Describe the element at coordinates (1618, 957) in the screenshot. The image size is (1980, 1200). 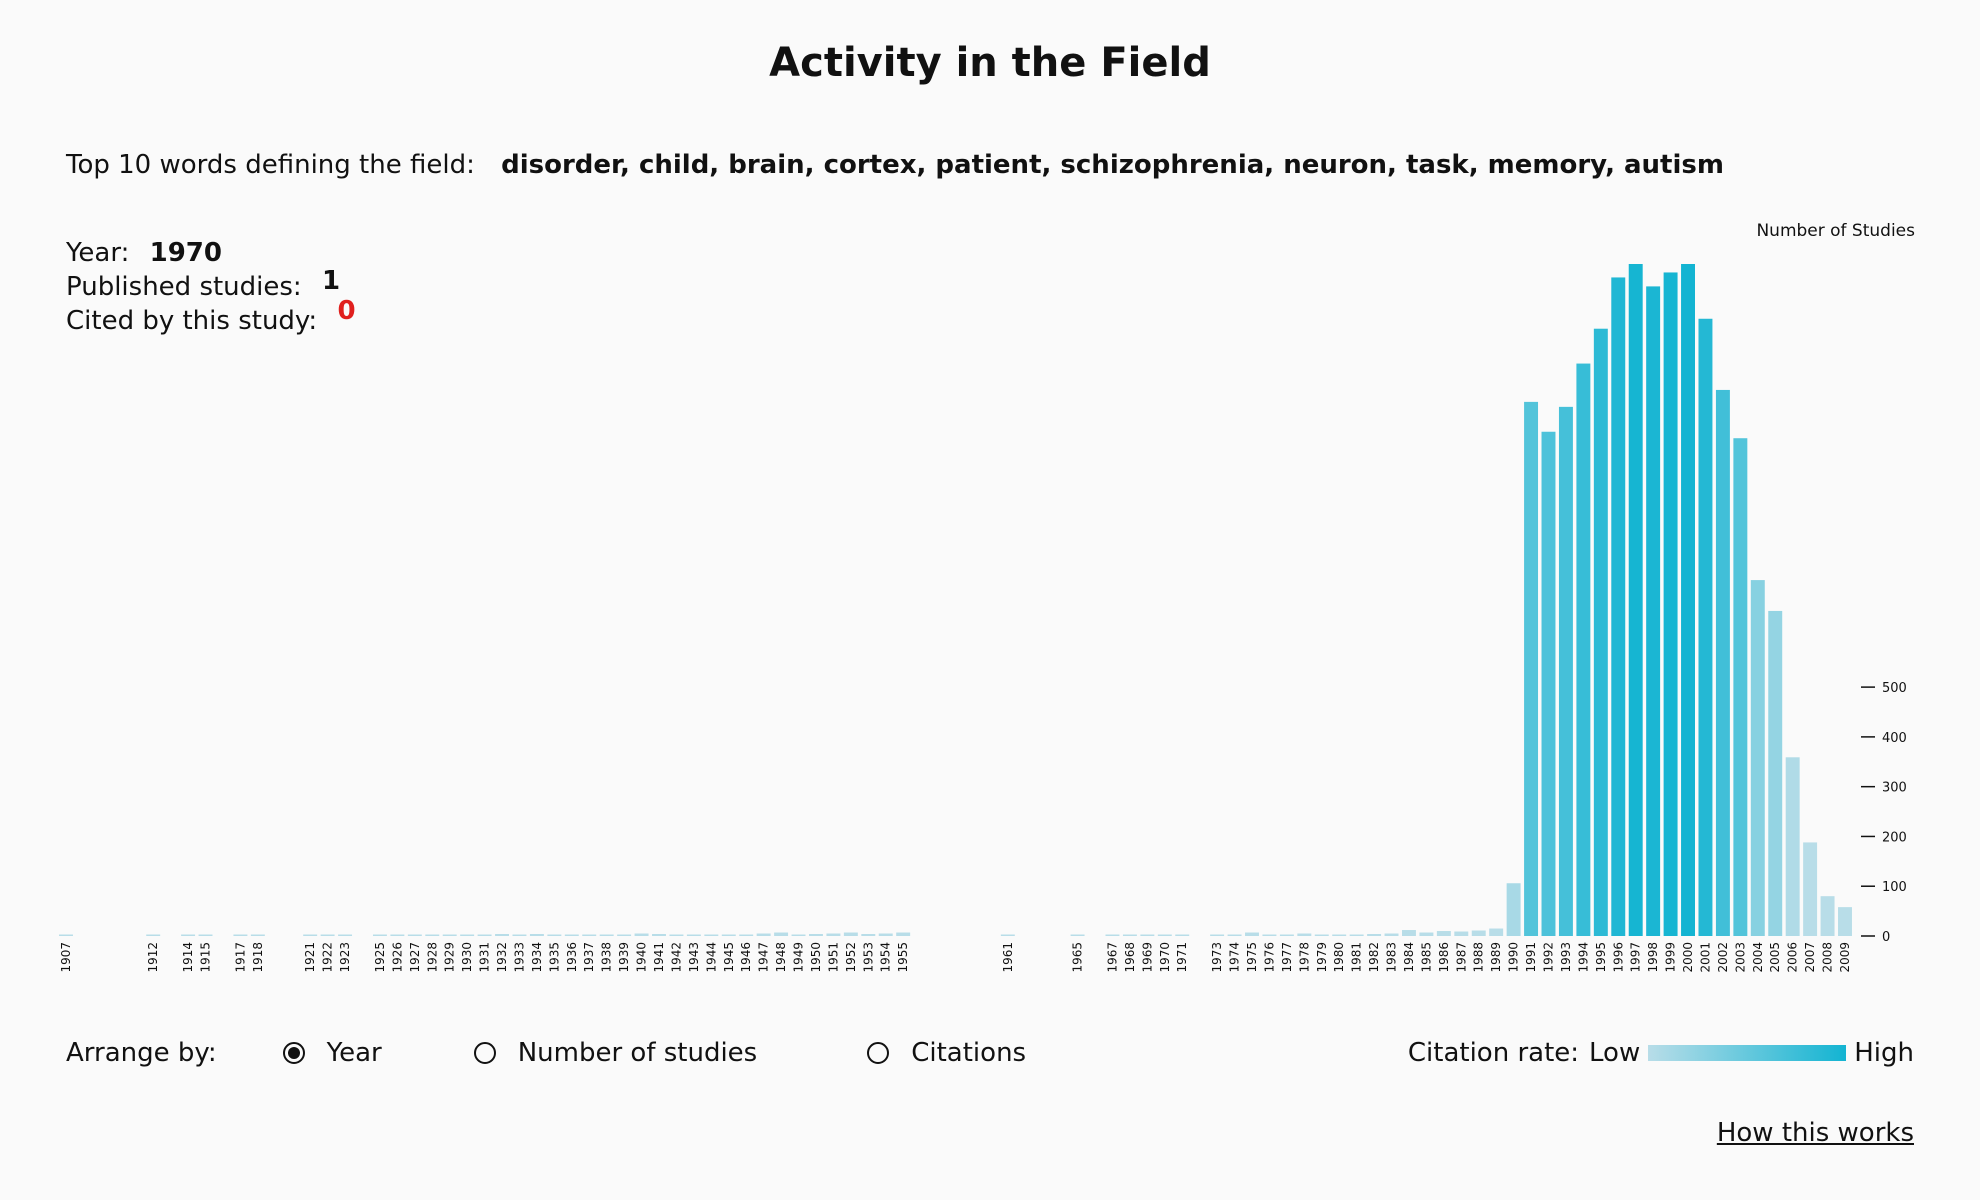
I see `x-tick-label: 1996` at that location.